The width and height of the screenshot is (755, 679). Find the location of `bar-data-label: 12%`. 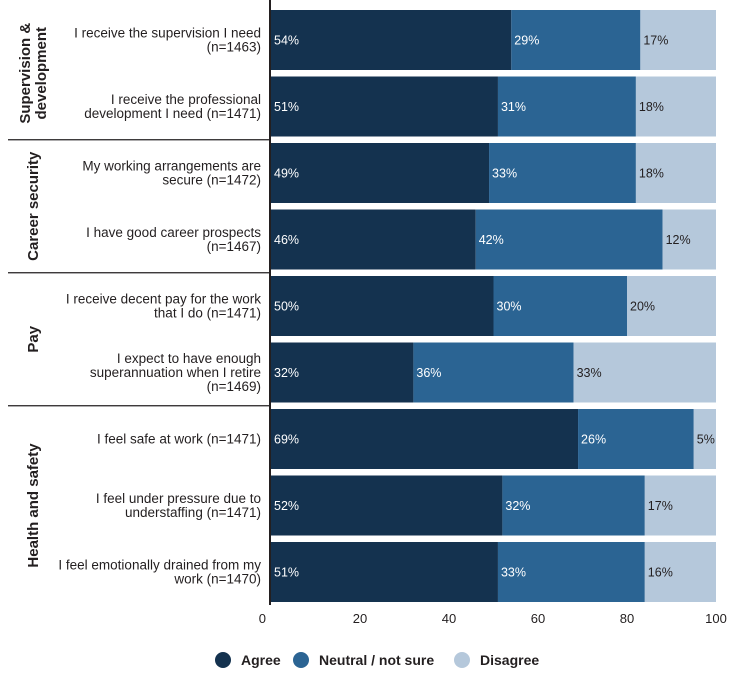

bar-data-label: 12% is located at coordinates (678, 240).